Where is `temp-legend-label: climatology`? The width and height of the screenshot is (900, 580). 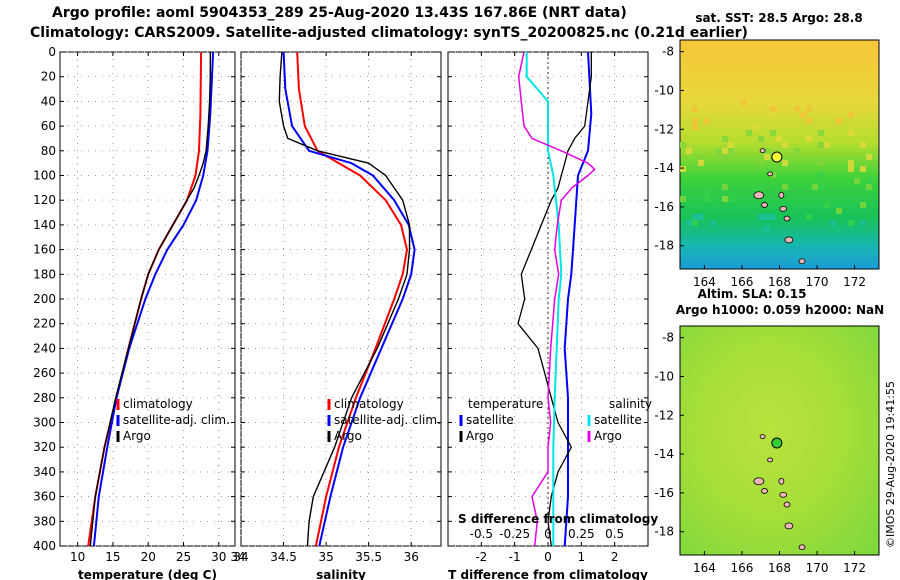 temp-legend-label: climatology is located at coordinates (158, 404).